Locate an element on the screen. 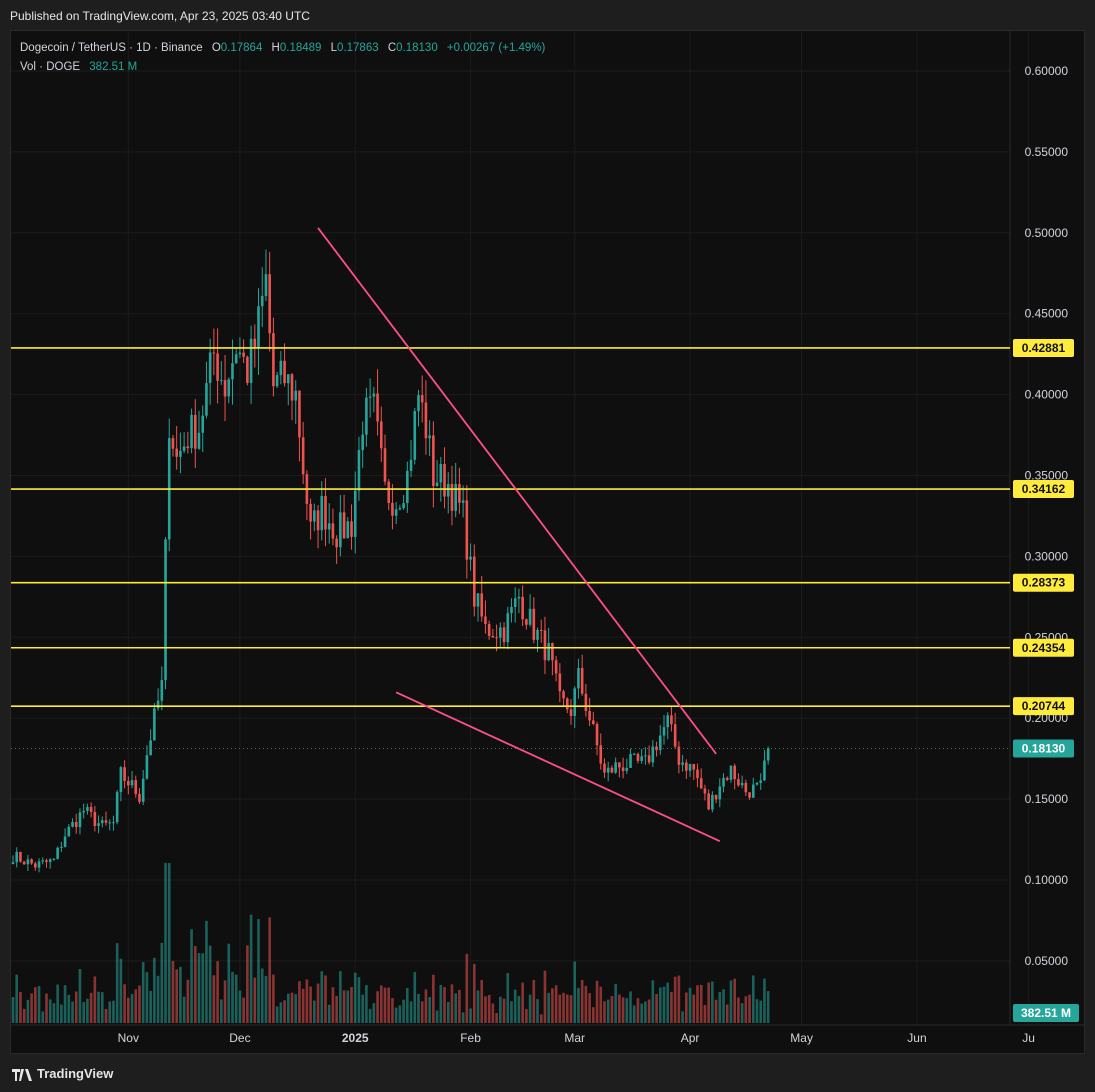 This screenshot has width=1095, height=1092. volume-bars is located at coordinates (390, 943).